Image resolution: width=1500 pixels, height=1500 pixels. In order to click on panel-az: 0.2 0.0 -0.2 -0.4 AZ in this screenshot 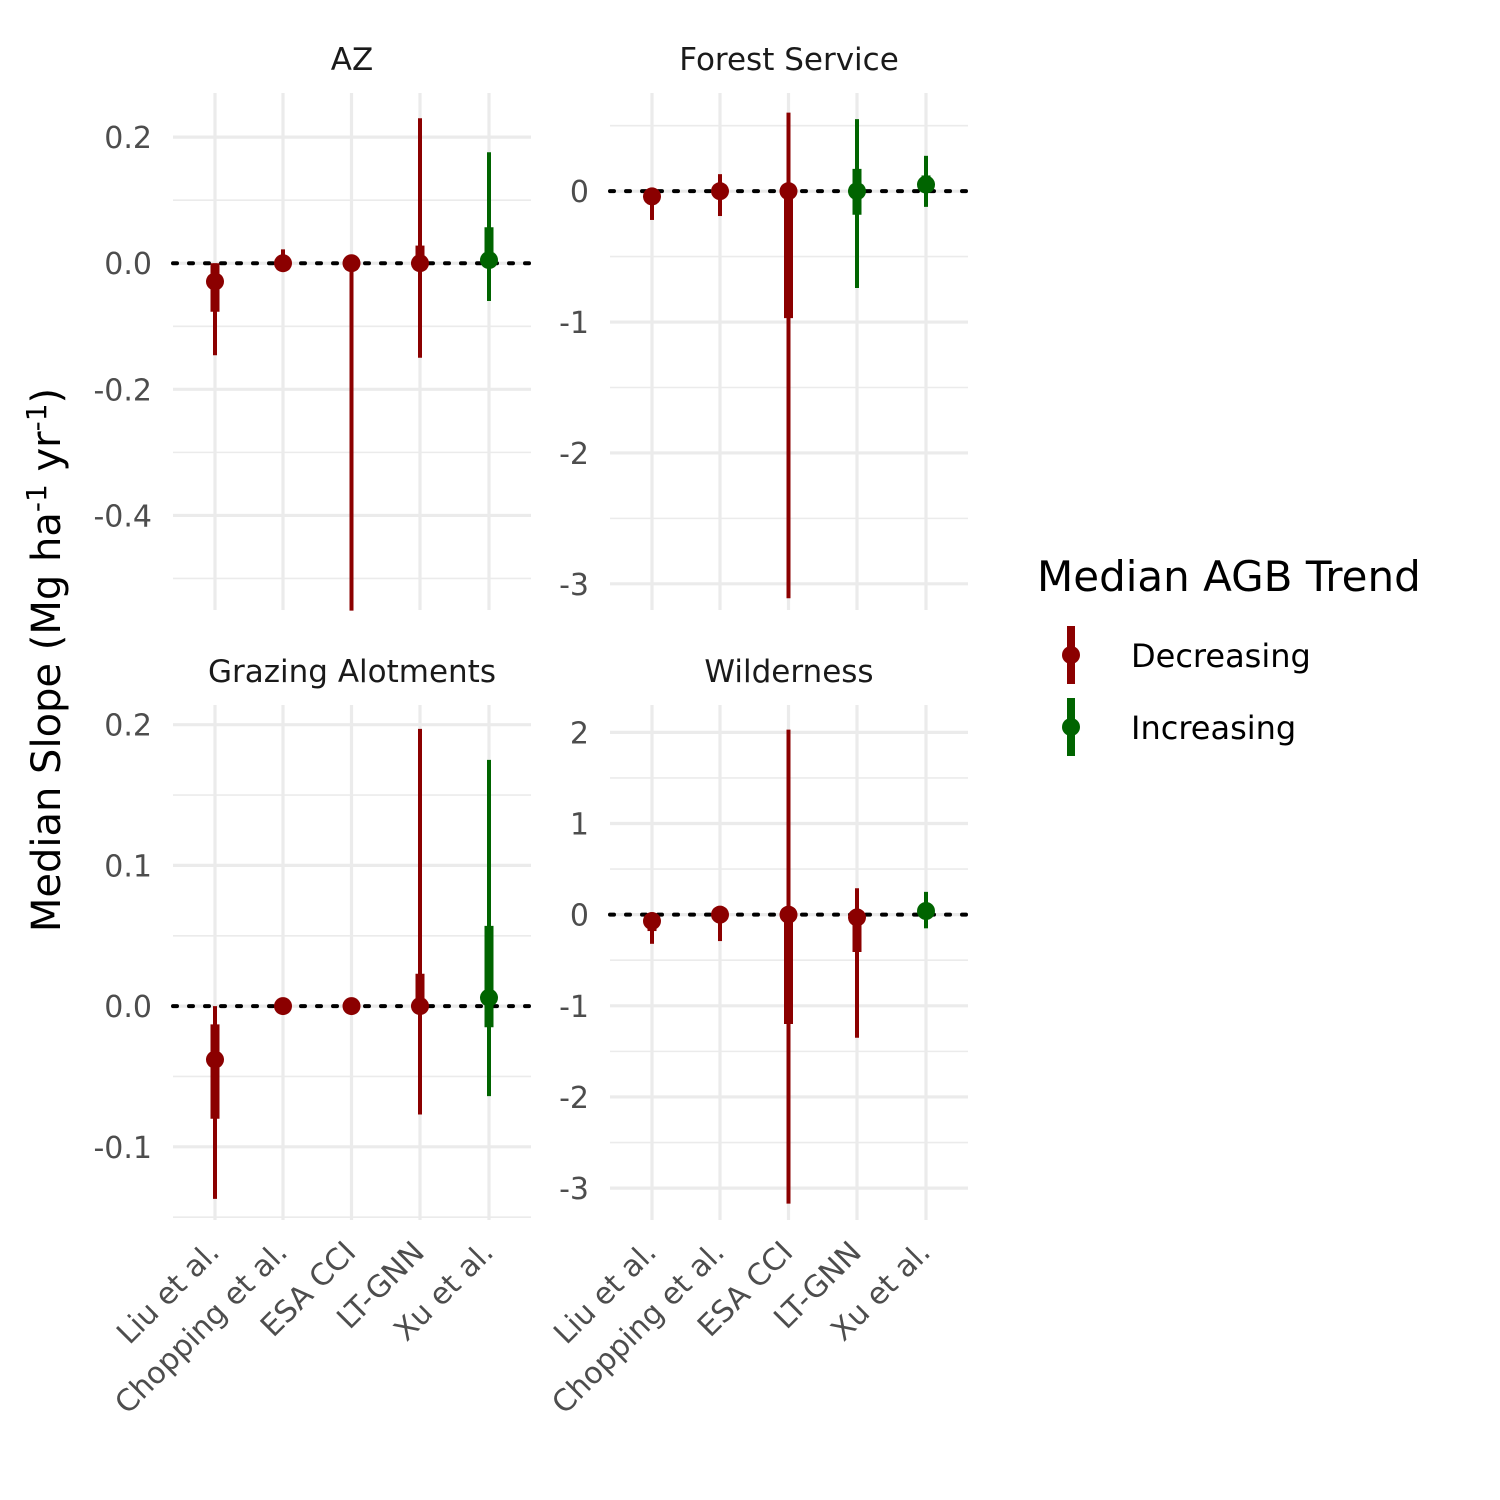, I will do `click(313, 326)`.